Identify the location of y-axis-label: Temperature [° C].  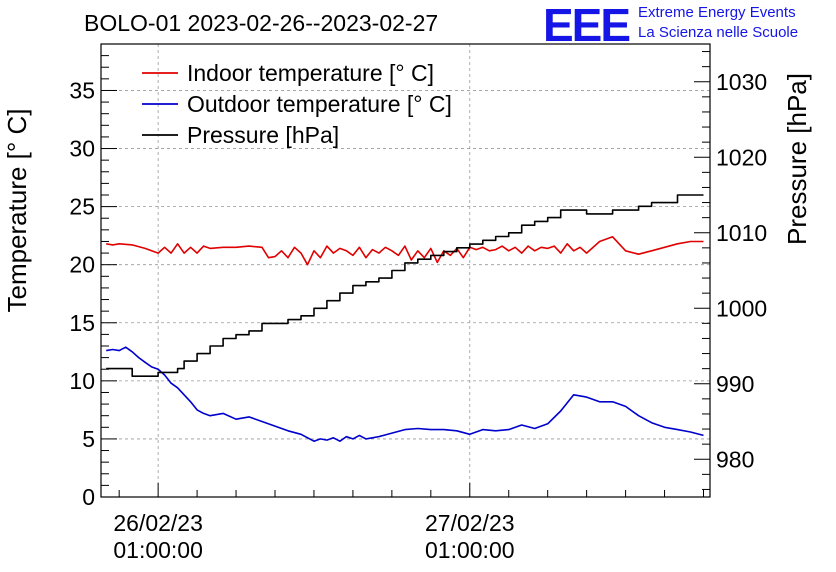
(17, 210).